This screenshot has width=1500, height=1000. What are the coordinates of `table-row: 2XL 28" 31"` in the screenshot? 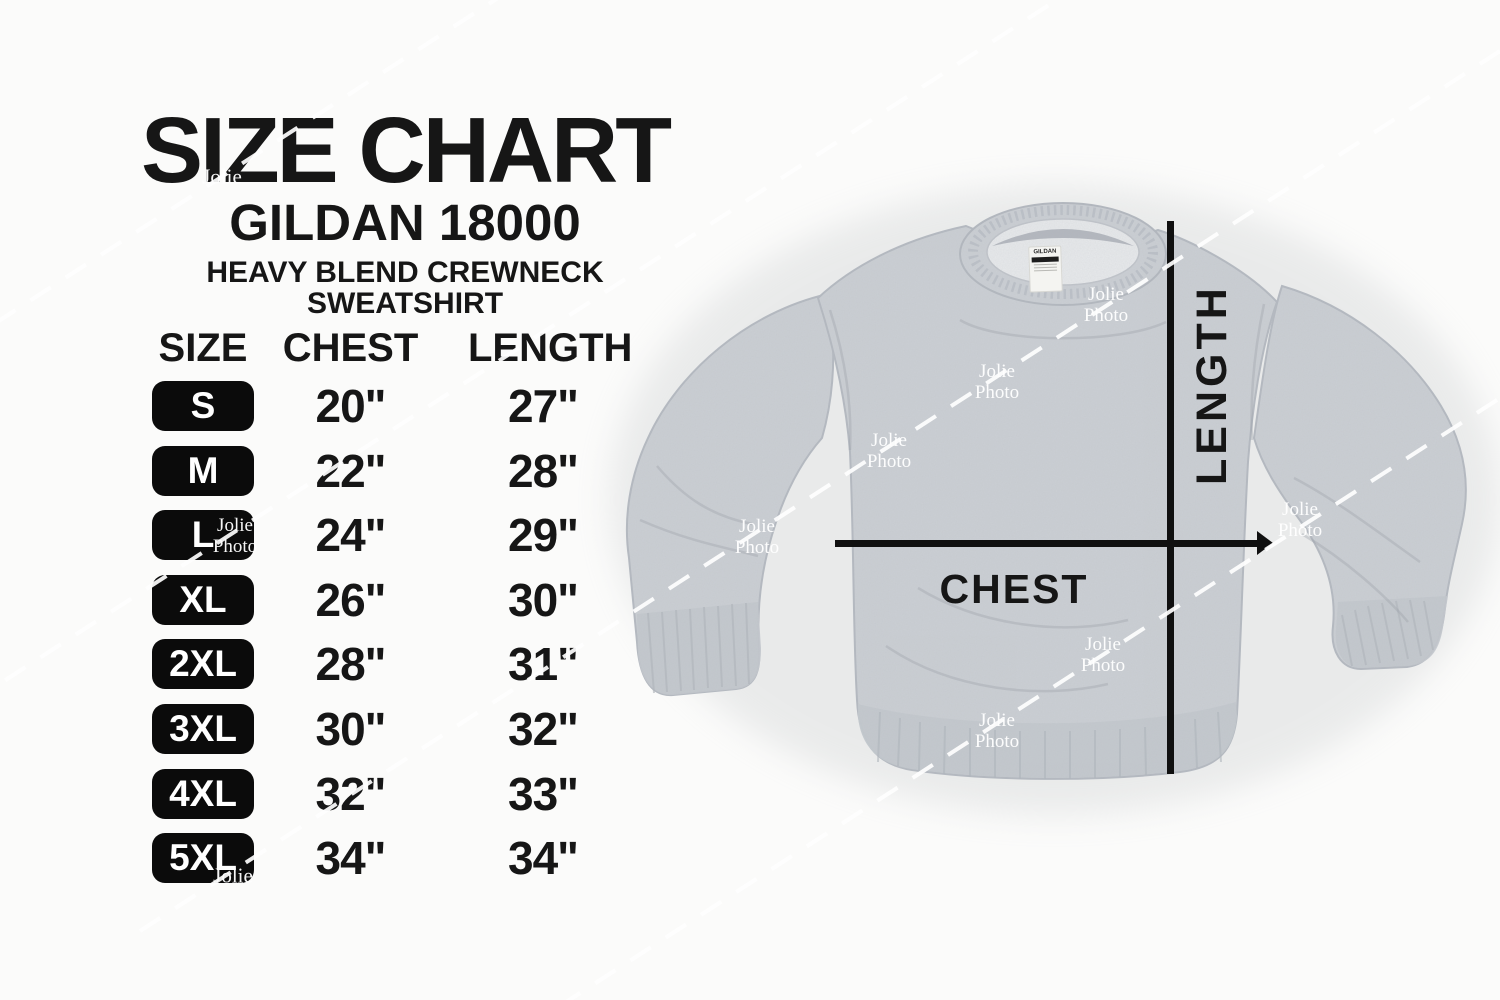 It's located at (378, 664).